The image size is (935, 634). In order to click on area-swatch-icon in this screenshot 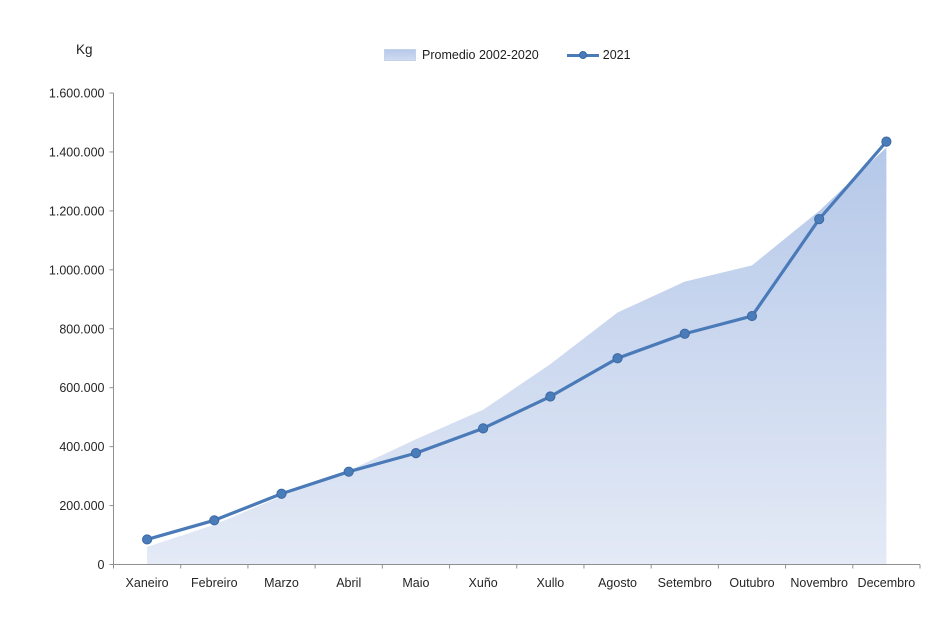, I will do `click(400, 55)`.